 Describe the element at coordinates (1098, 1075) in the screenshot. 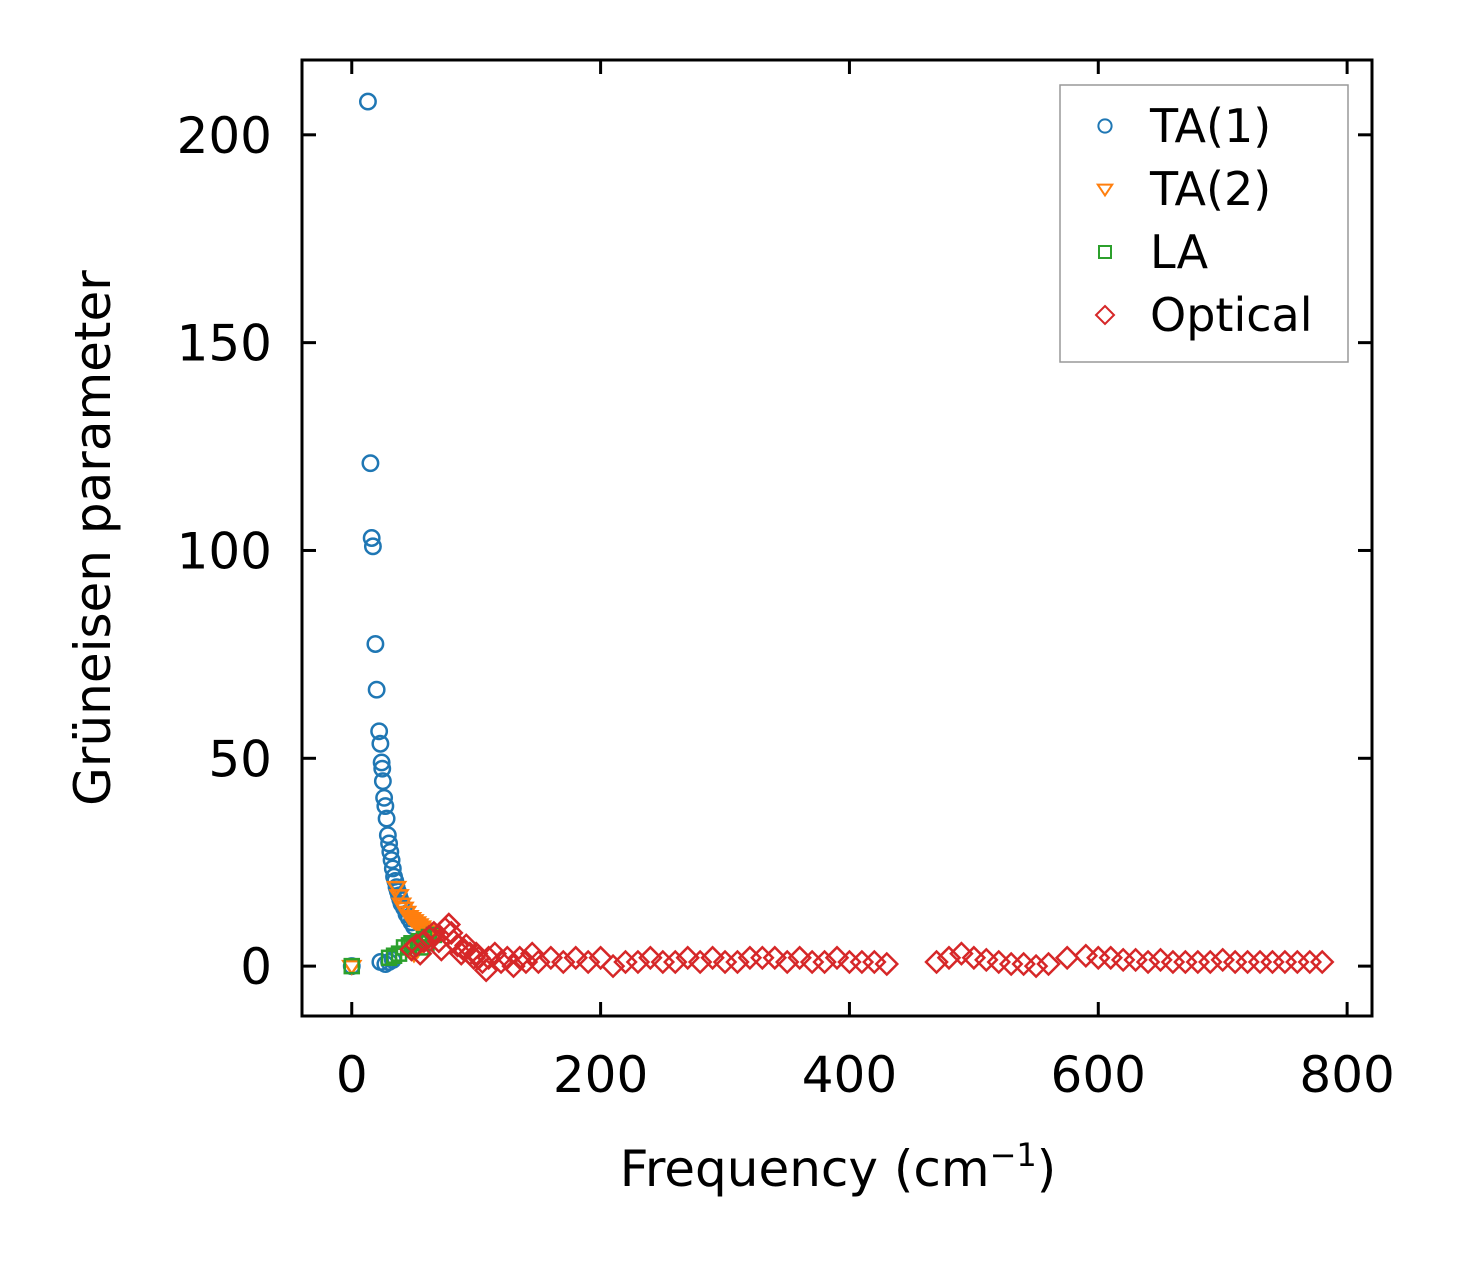

I see `x-tick-label: 600` at that location.